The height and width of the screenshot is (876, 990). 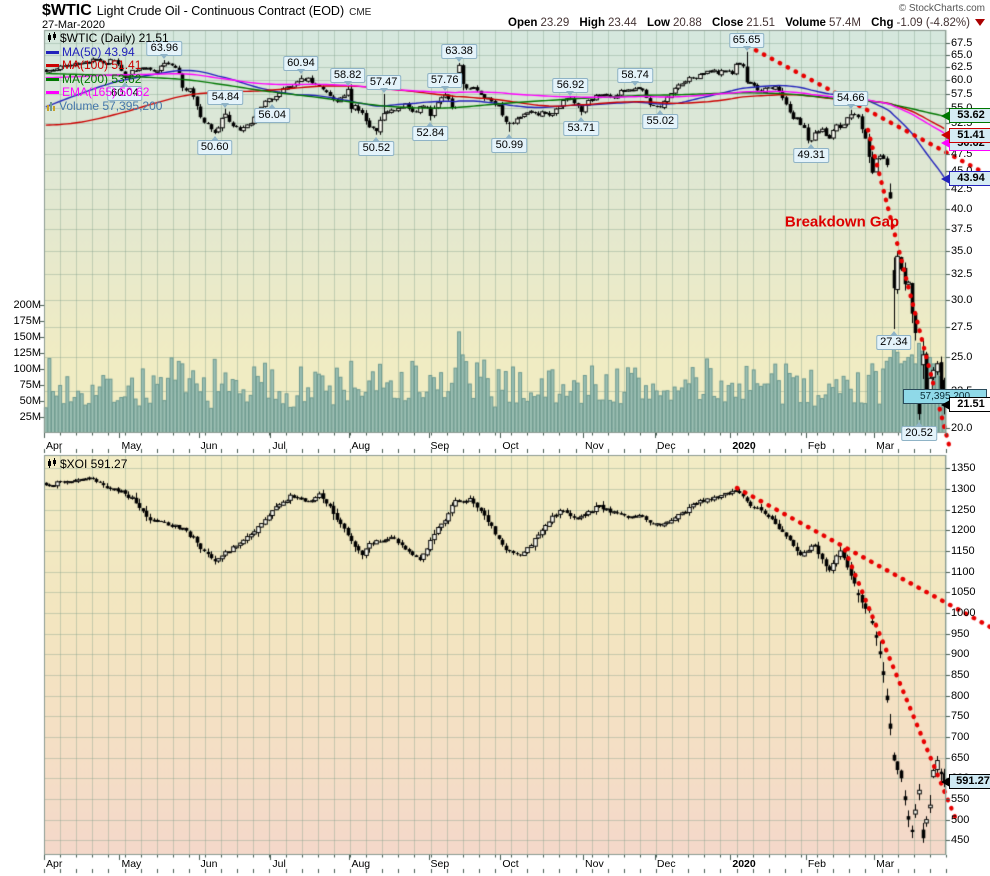 What do you see at coordinates (744, 864) in the screenshot?
I see `lower-month-label: 2020` at bounding box center [744, 864].